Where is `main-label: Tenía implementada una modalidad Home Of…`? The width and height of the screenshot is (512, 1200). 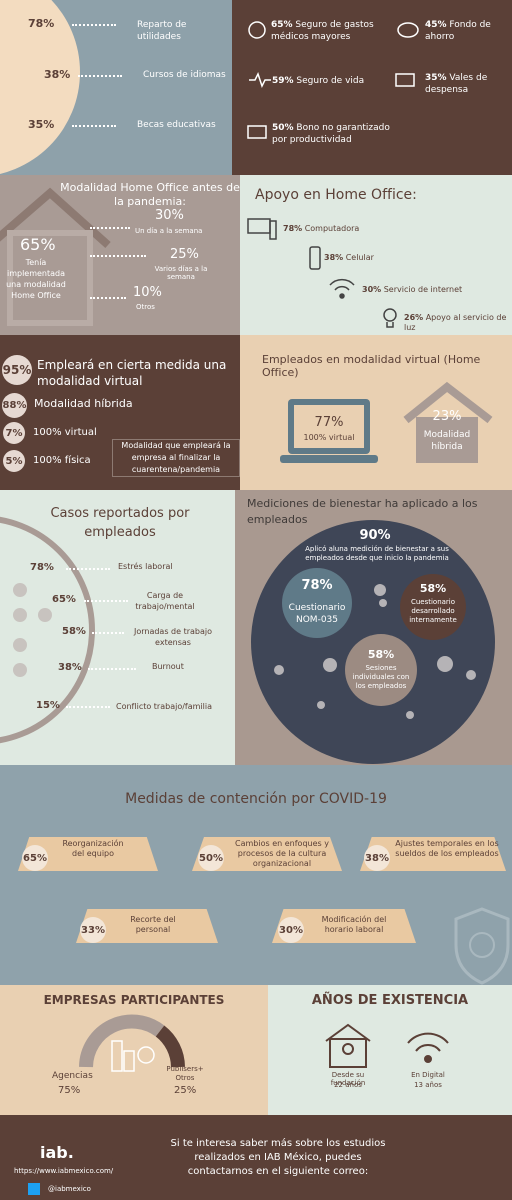
main-label: Tenía implementada una modalidad Home Of… is located at coordinates (36, 279).